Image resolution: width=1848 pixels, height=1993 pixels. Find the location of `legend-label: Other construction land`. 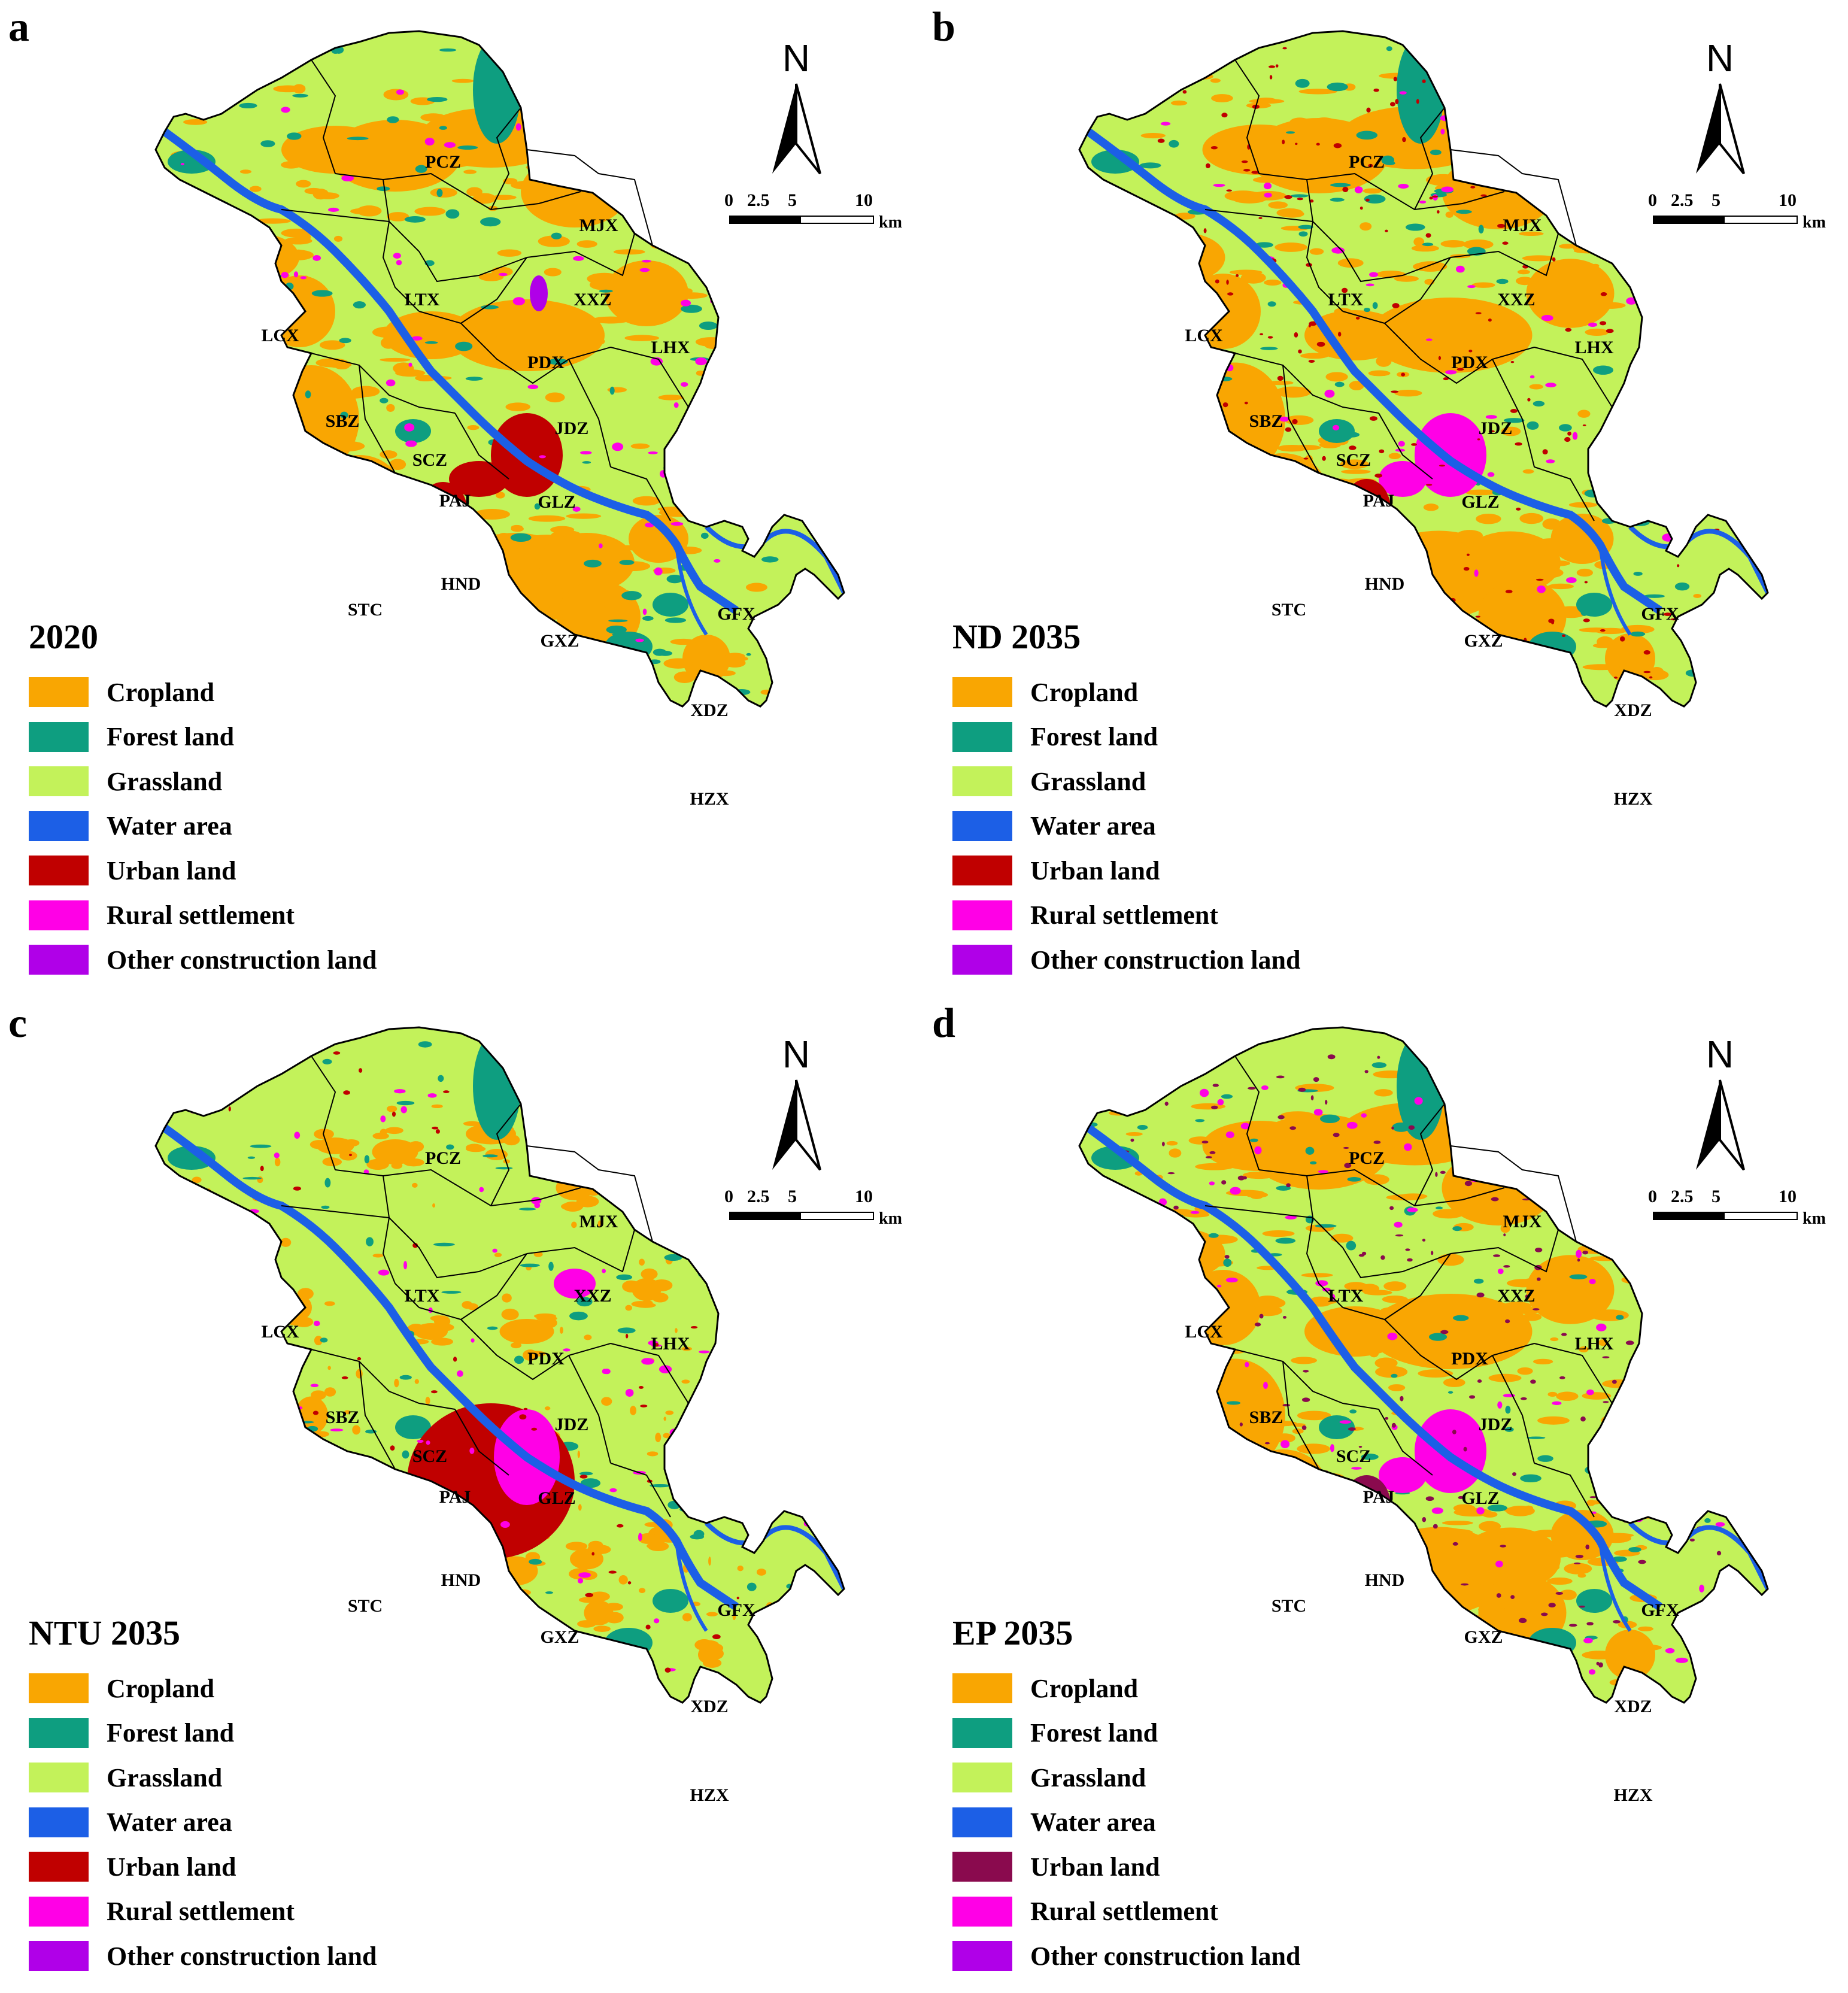

legend-label: Other construction land is located at coordinates (1165, 960).